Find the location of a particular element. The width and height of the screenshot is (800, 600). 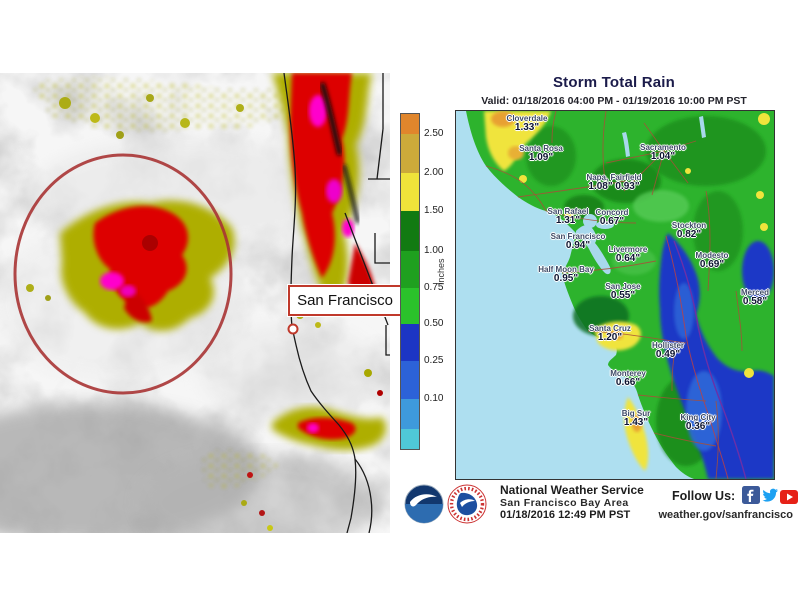

map-title: Storm Total Rain is located at coordinates (614, 82).